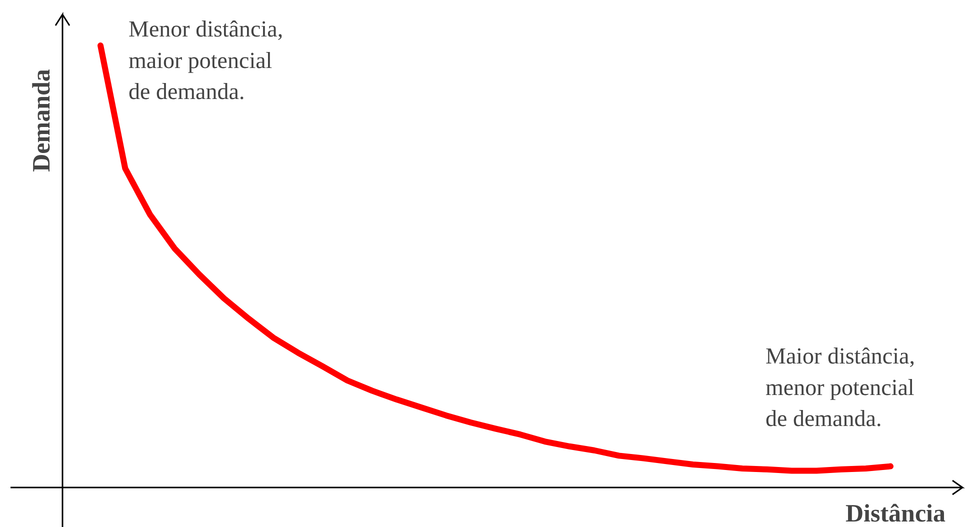 This screenshot has width=965, height=527. Describe the element at coordinates (840, 387) in the screenshot. I see `annotation: Maior distância, menor potencial de demanda.` at that location.